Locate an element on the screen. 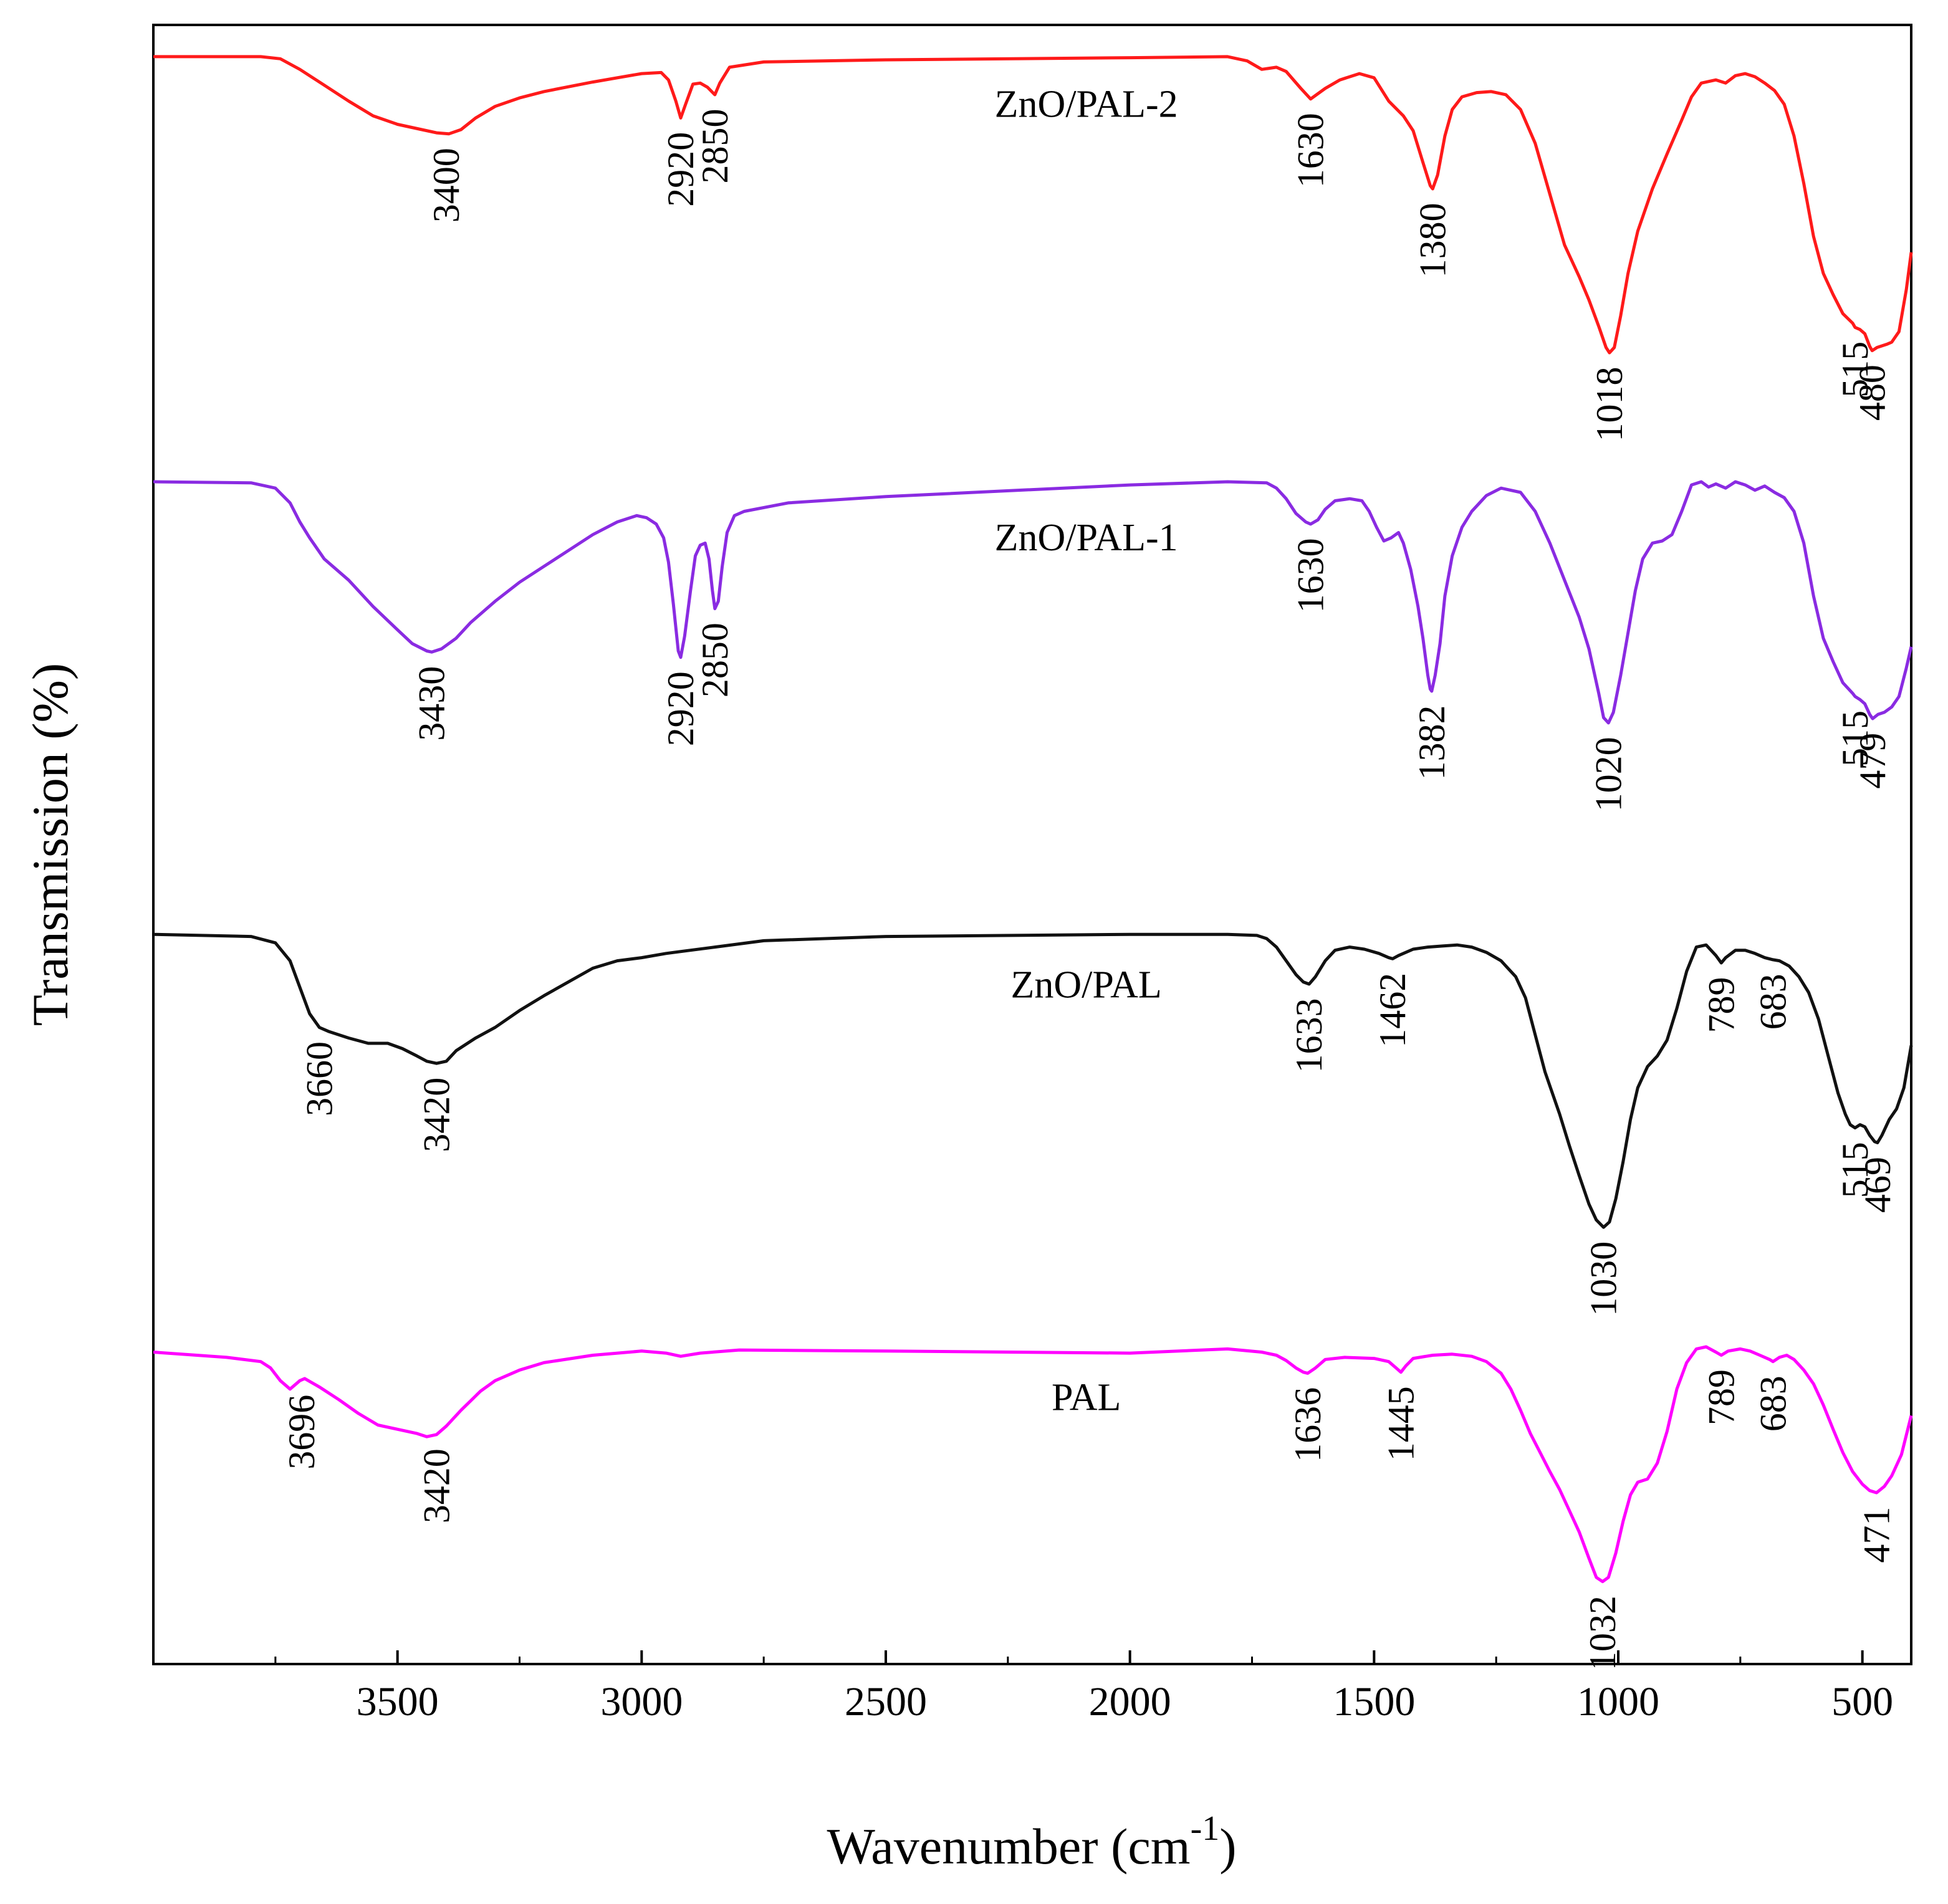 The image size is (1948, 1904). x-tick-label: 500 is located at coordinates (1862, 1702).